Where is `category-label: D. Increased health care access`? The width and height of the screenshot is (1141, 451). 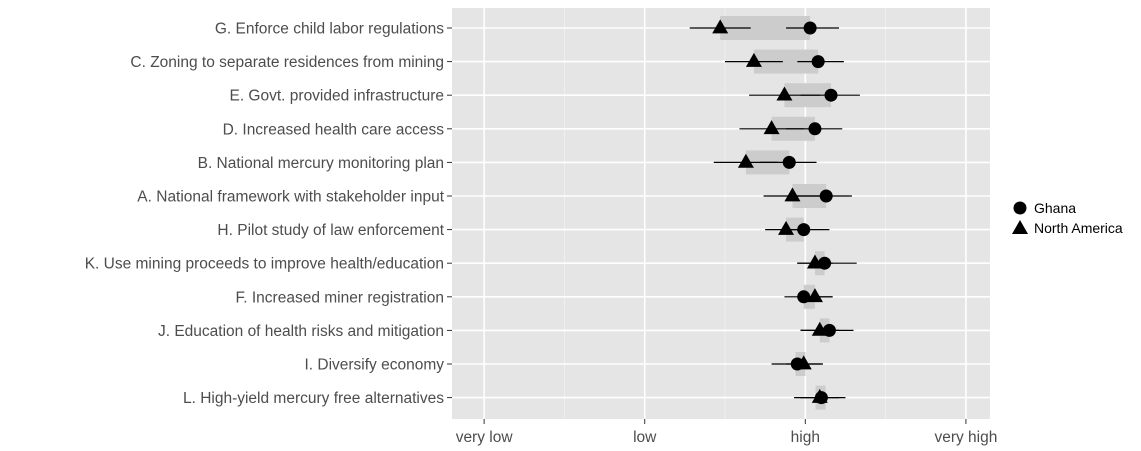 category-label: D. Increased health care access is located at coordinates (334, 129).